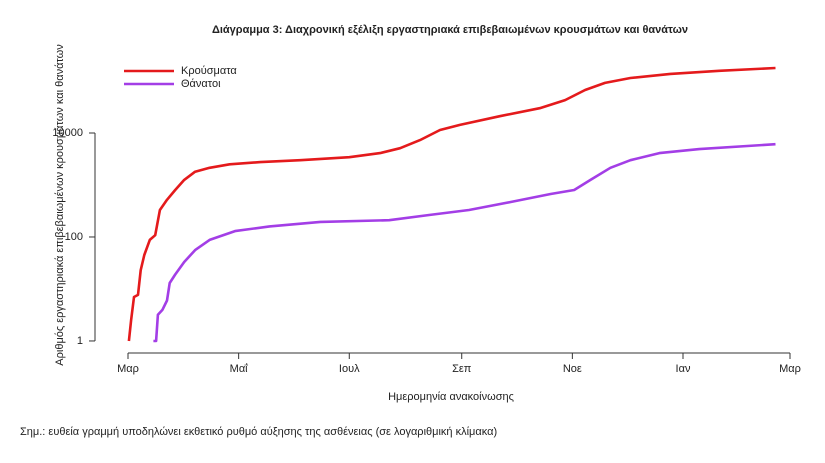  What do you see at coordinates (67, 133) in the screenshot?
I see `y-tick-label: 10000` at bounding box center [67, 133].